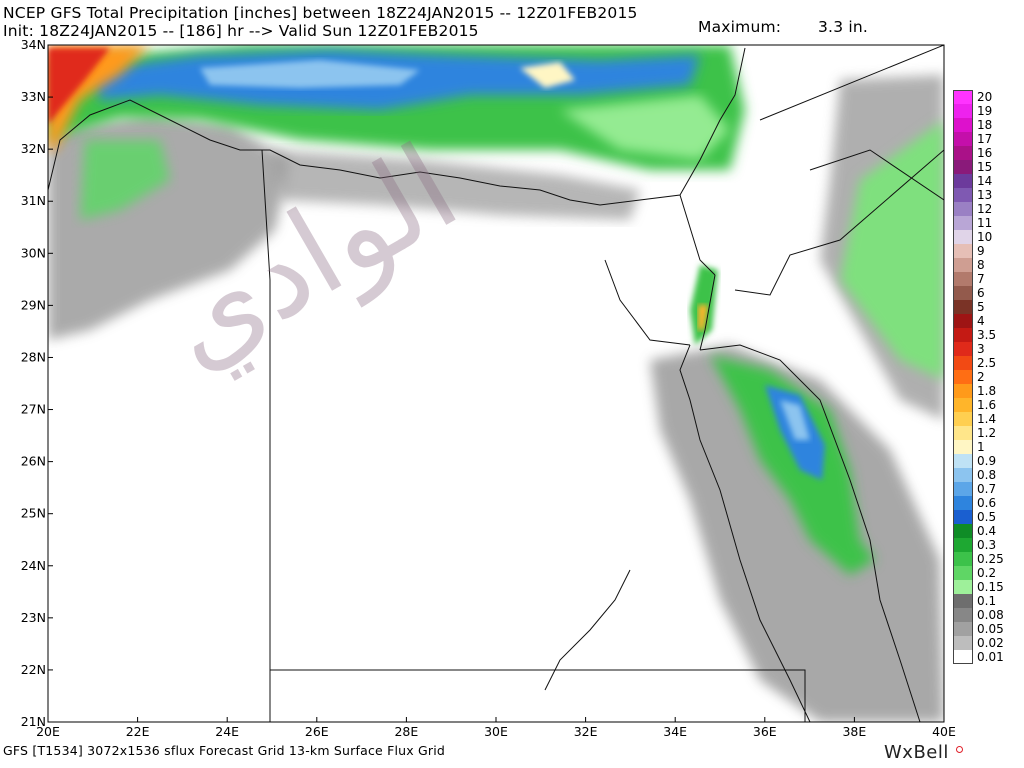 Image resolution: width=1024 pixels, height=768 pixels. Describe the element at coordinates (990, 587) in the screenshot. I see `legend-label: 0.15` at that location.